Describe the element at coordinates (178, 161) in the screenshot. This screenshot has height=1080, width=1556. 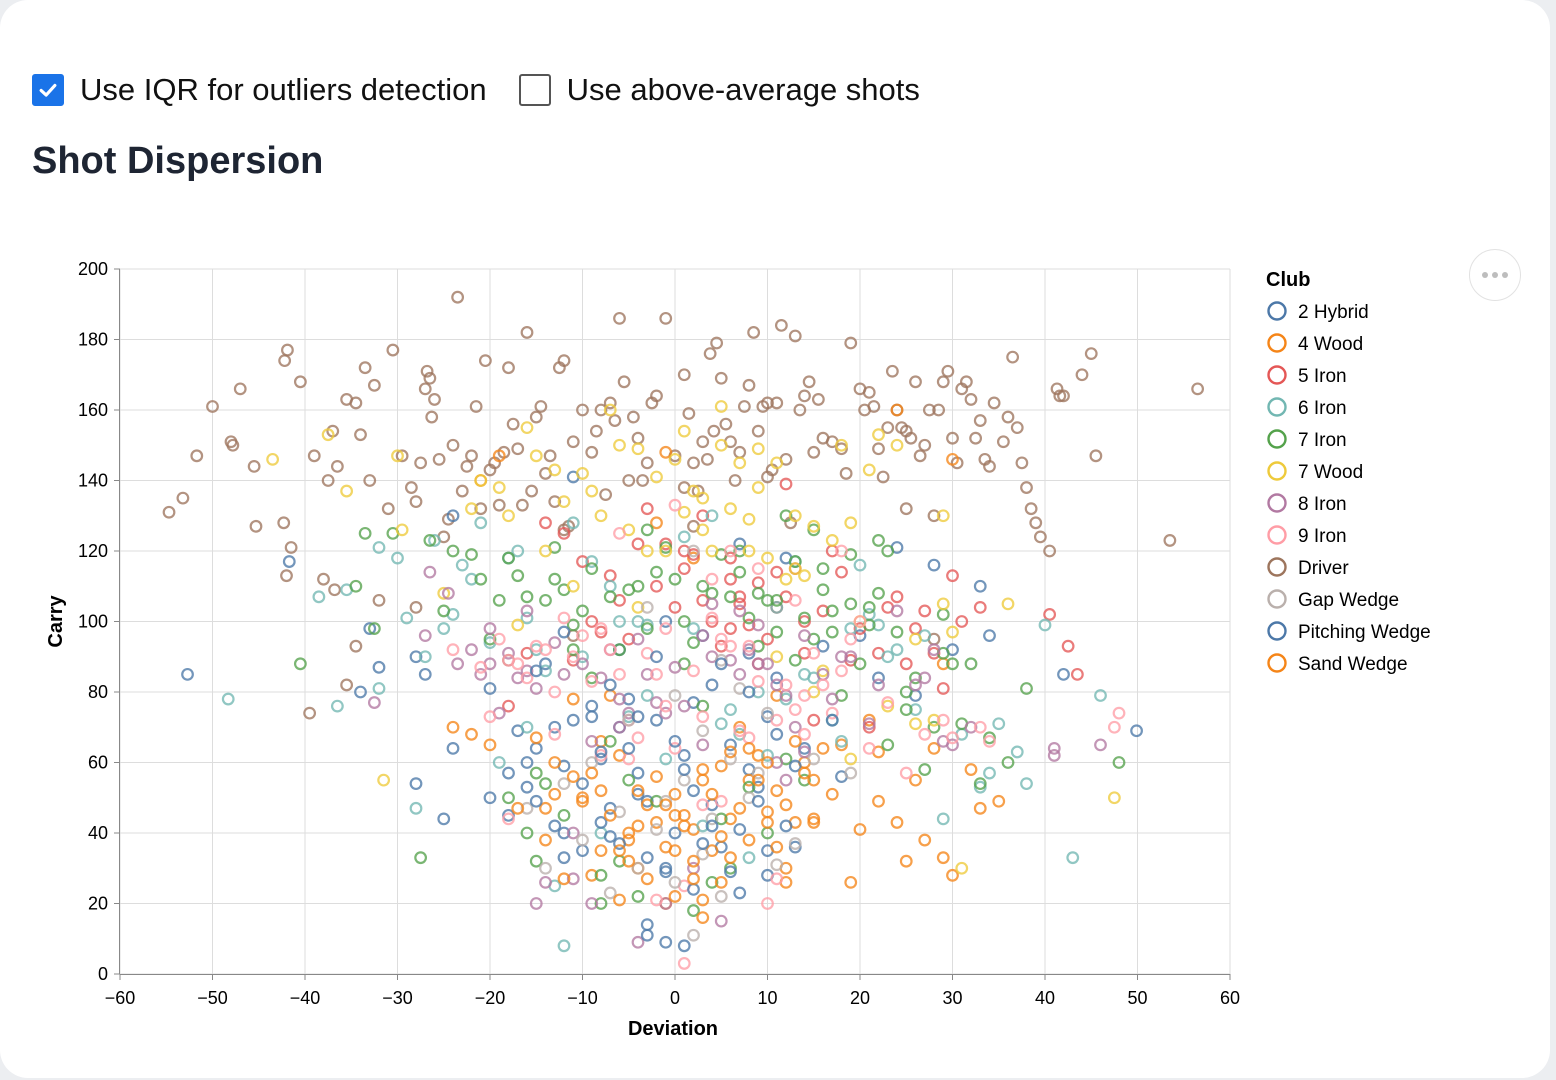
I see `page-title: Shot Dispersion` at that location.